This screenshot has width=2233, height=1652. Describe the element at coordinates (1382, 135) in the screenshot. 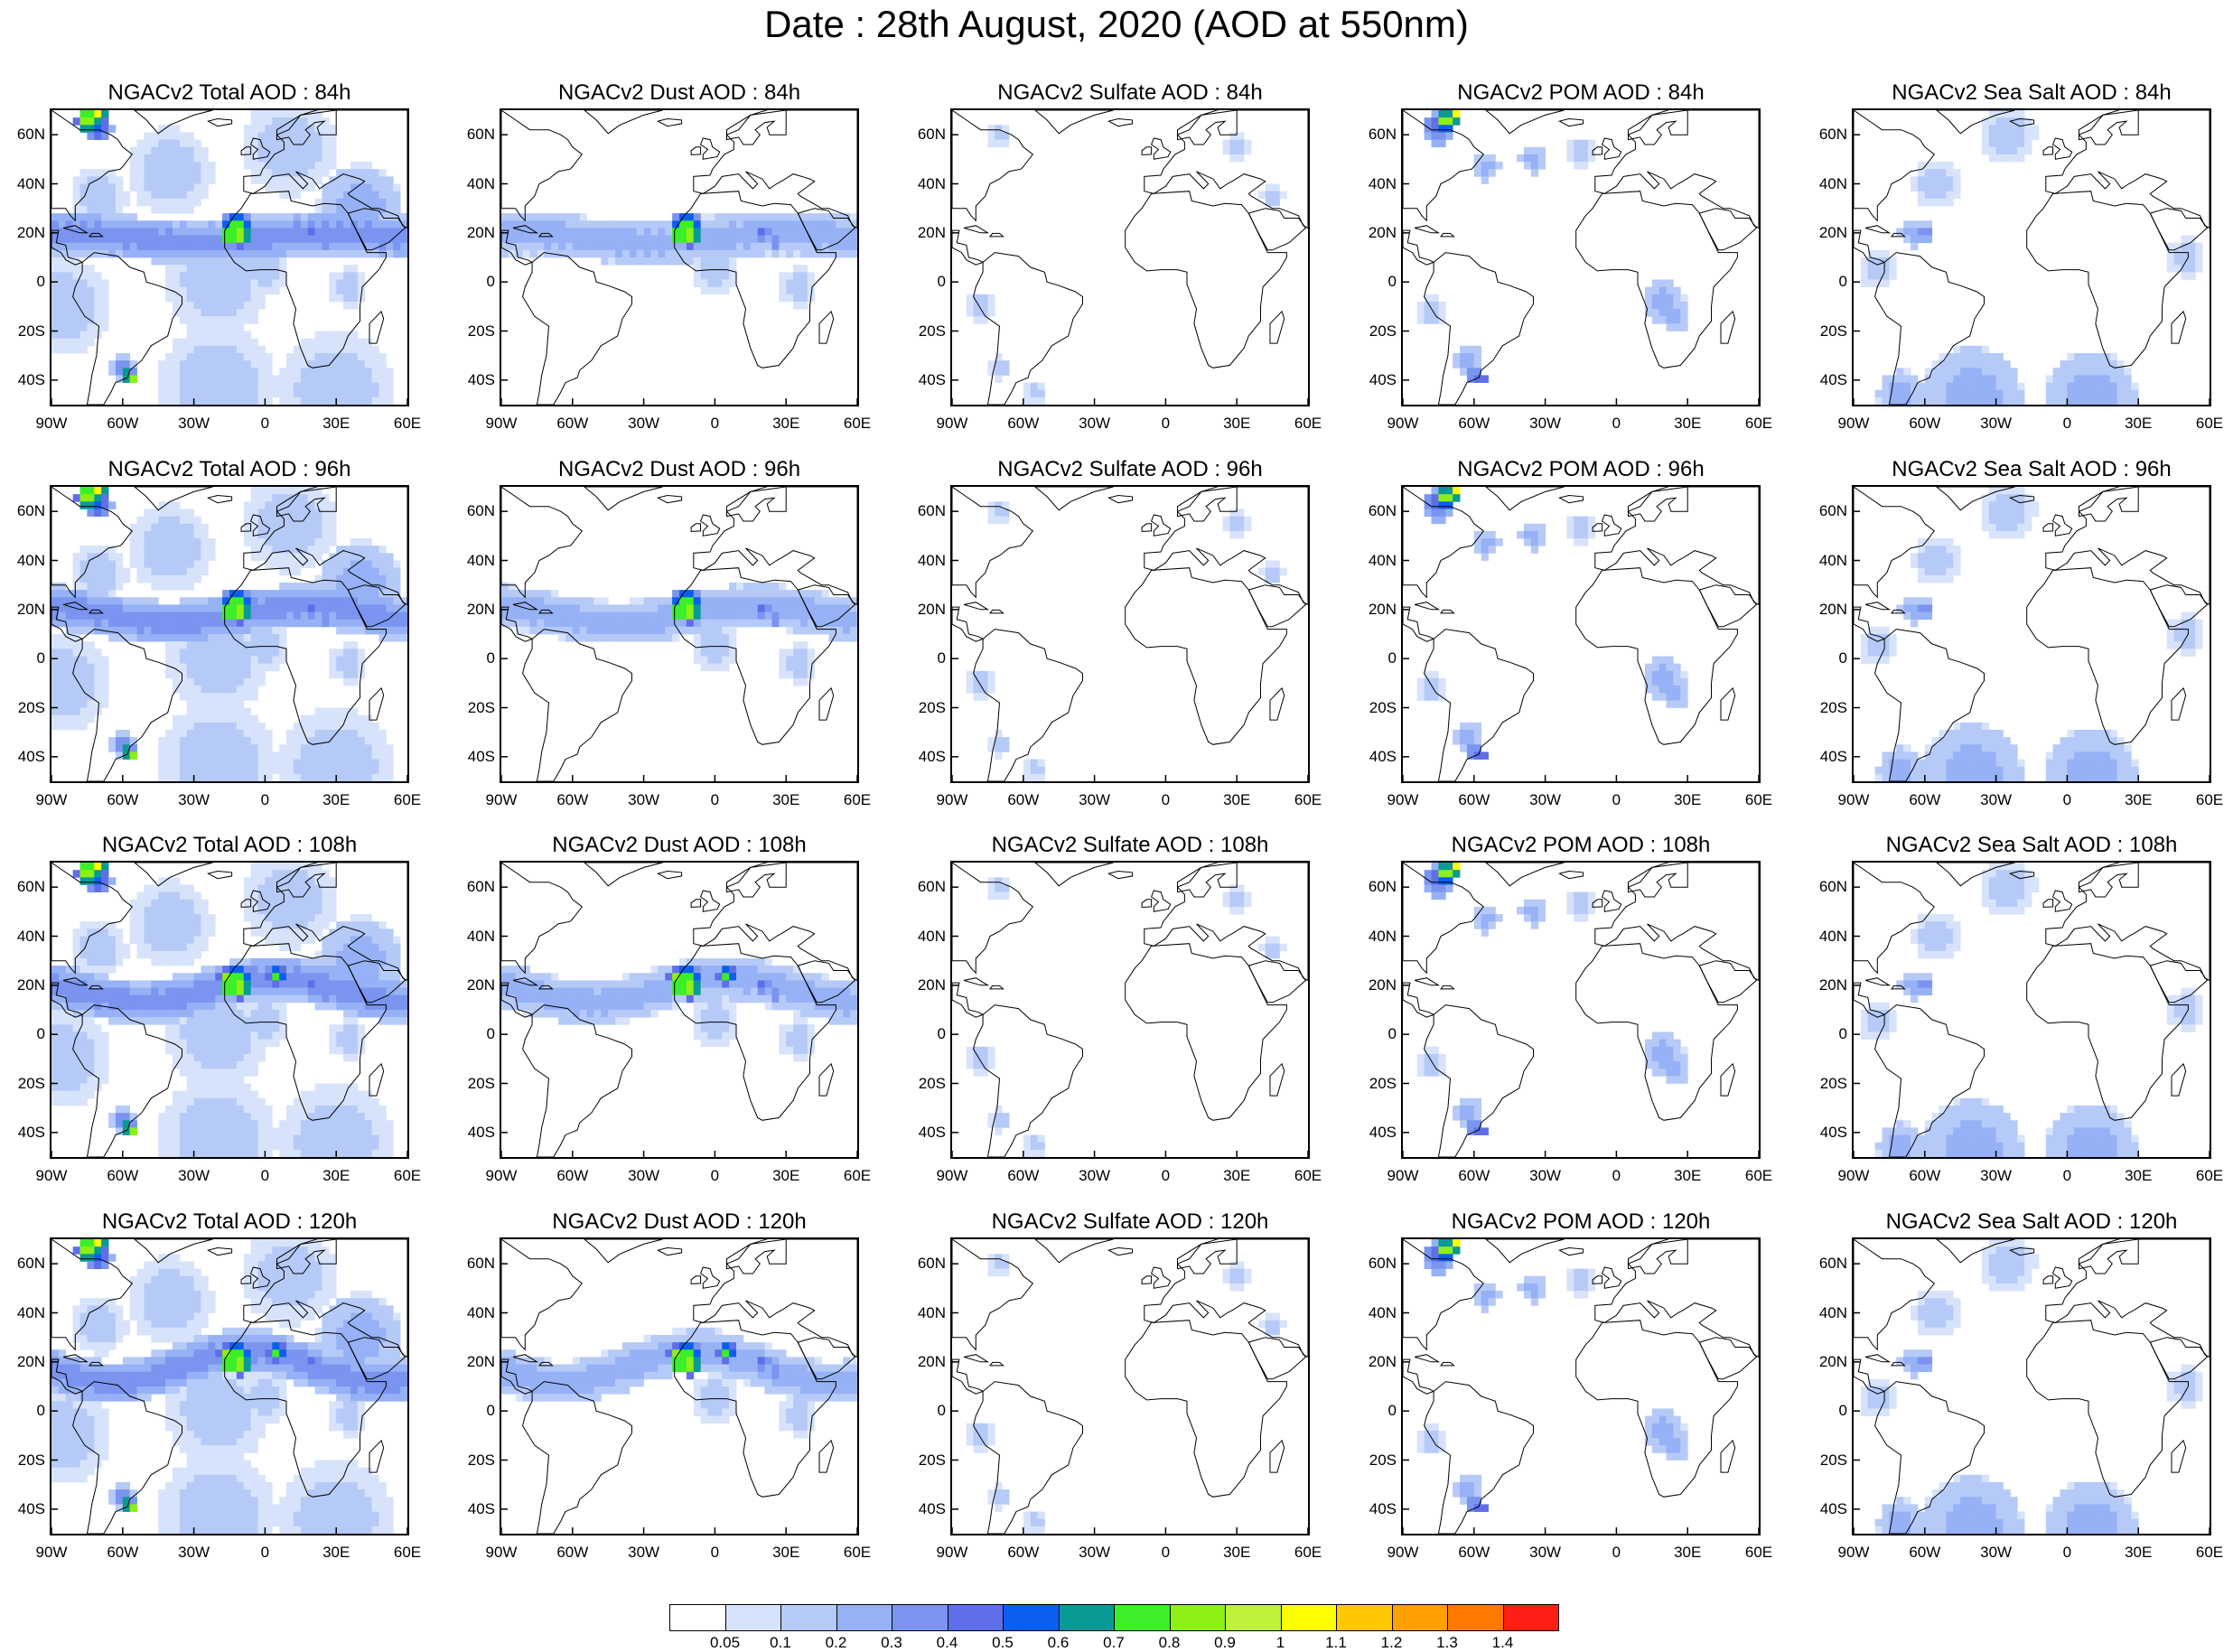

I see `lat-label: 60N` at that location.